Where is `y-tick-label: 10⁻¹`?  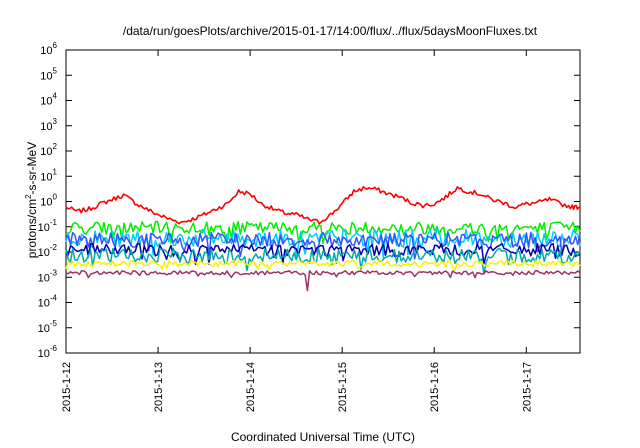 y-tick-label: 10⁻¹ is located at coordinates (48, 226).